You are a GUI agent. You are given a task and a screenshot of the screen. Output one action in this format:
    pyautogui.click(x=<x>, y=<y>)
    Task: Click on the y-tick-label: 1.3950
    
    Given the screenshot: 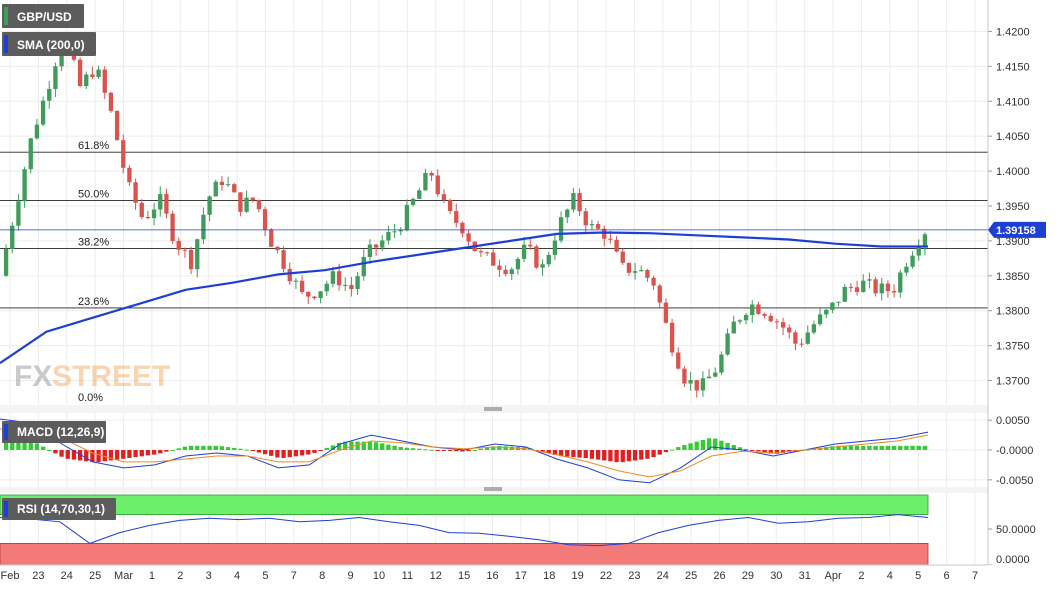 What is the action you would take?
    pyautogui.click(x=1013, y=207)
    